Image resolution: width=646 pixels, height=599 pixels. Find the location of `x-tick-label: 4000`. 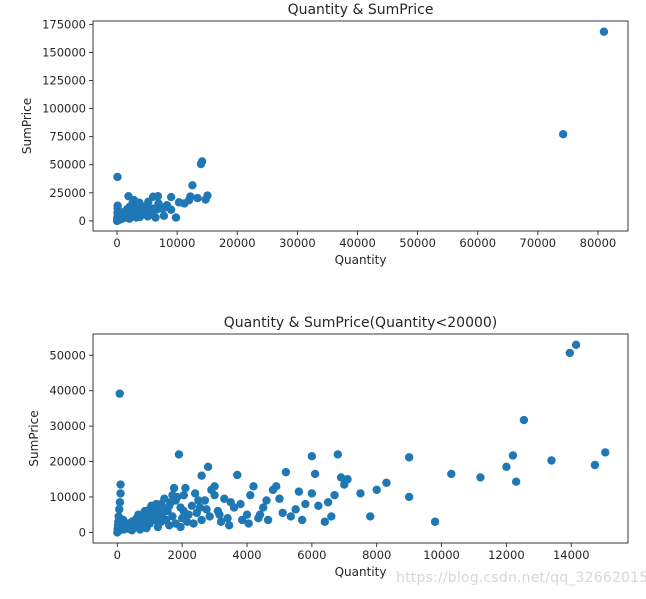

x-tick-label: 4000 is located at coordinates (246, 555).